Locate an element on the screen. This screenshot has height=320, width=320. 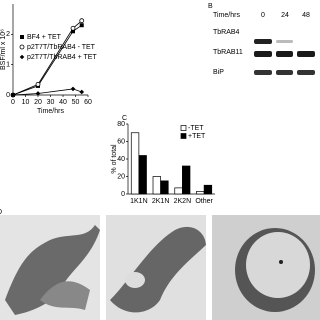
x-tick-label: 2K1N is located at coordinates (161, 201).